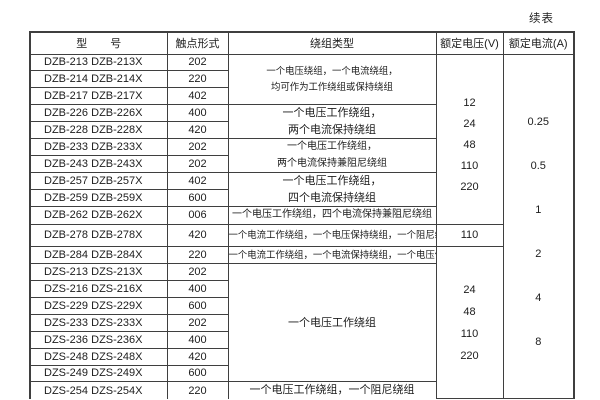 The height and width of the screenshot is (400, 600). I want to click on model-variant: DZB-259X, so click(117, 198).